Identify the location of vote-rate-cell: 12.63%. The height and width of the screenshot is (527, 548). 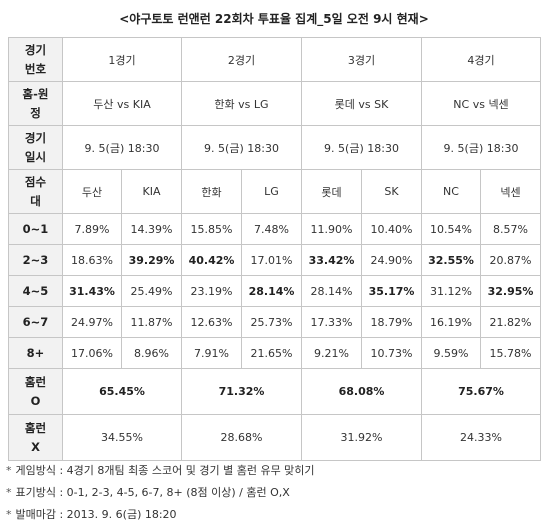
(211, 322).